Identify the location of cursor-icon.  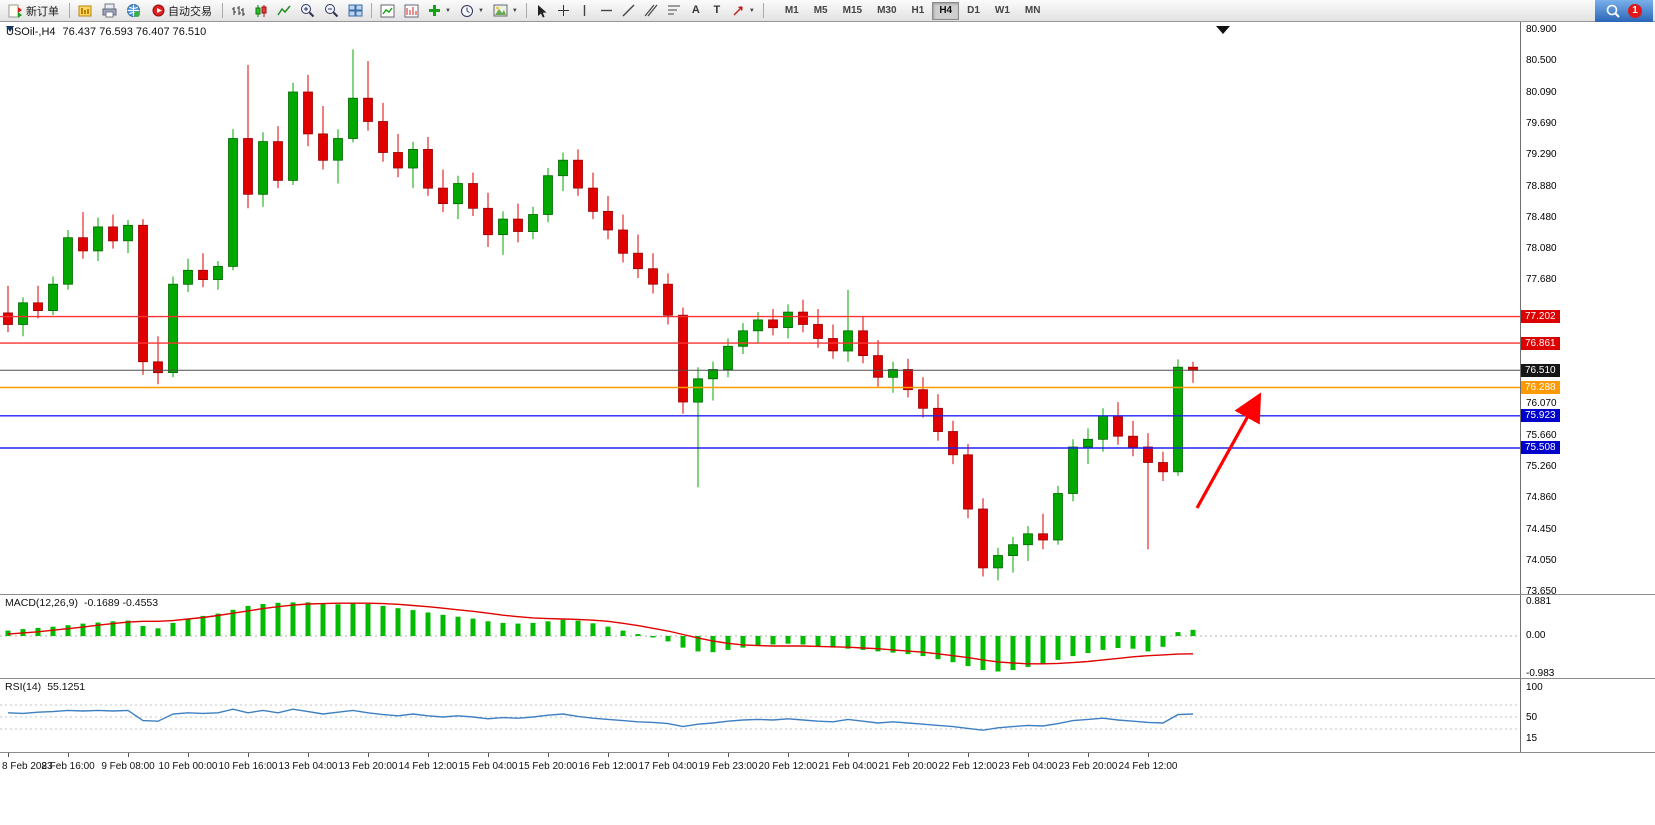
(542, 10).